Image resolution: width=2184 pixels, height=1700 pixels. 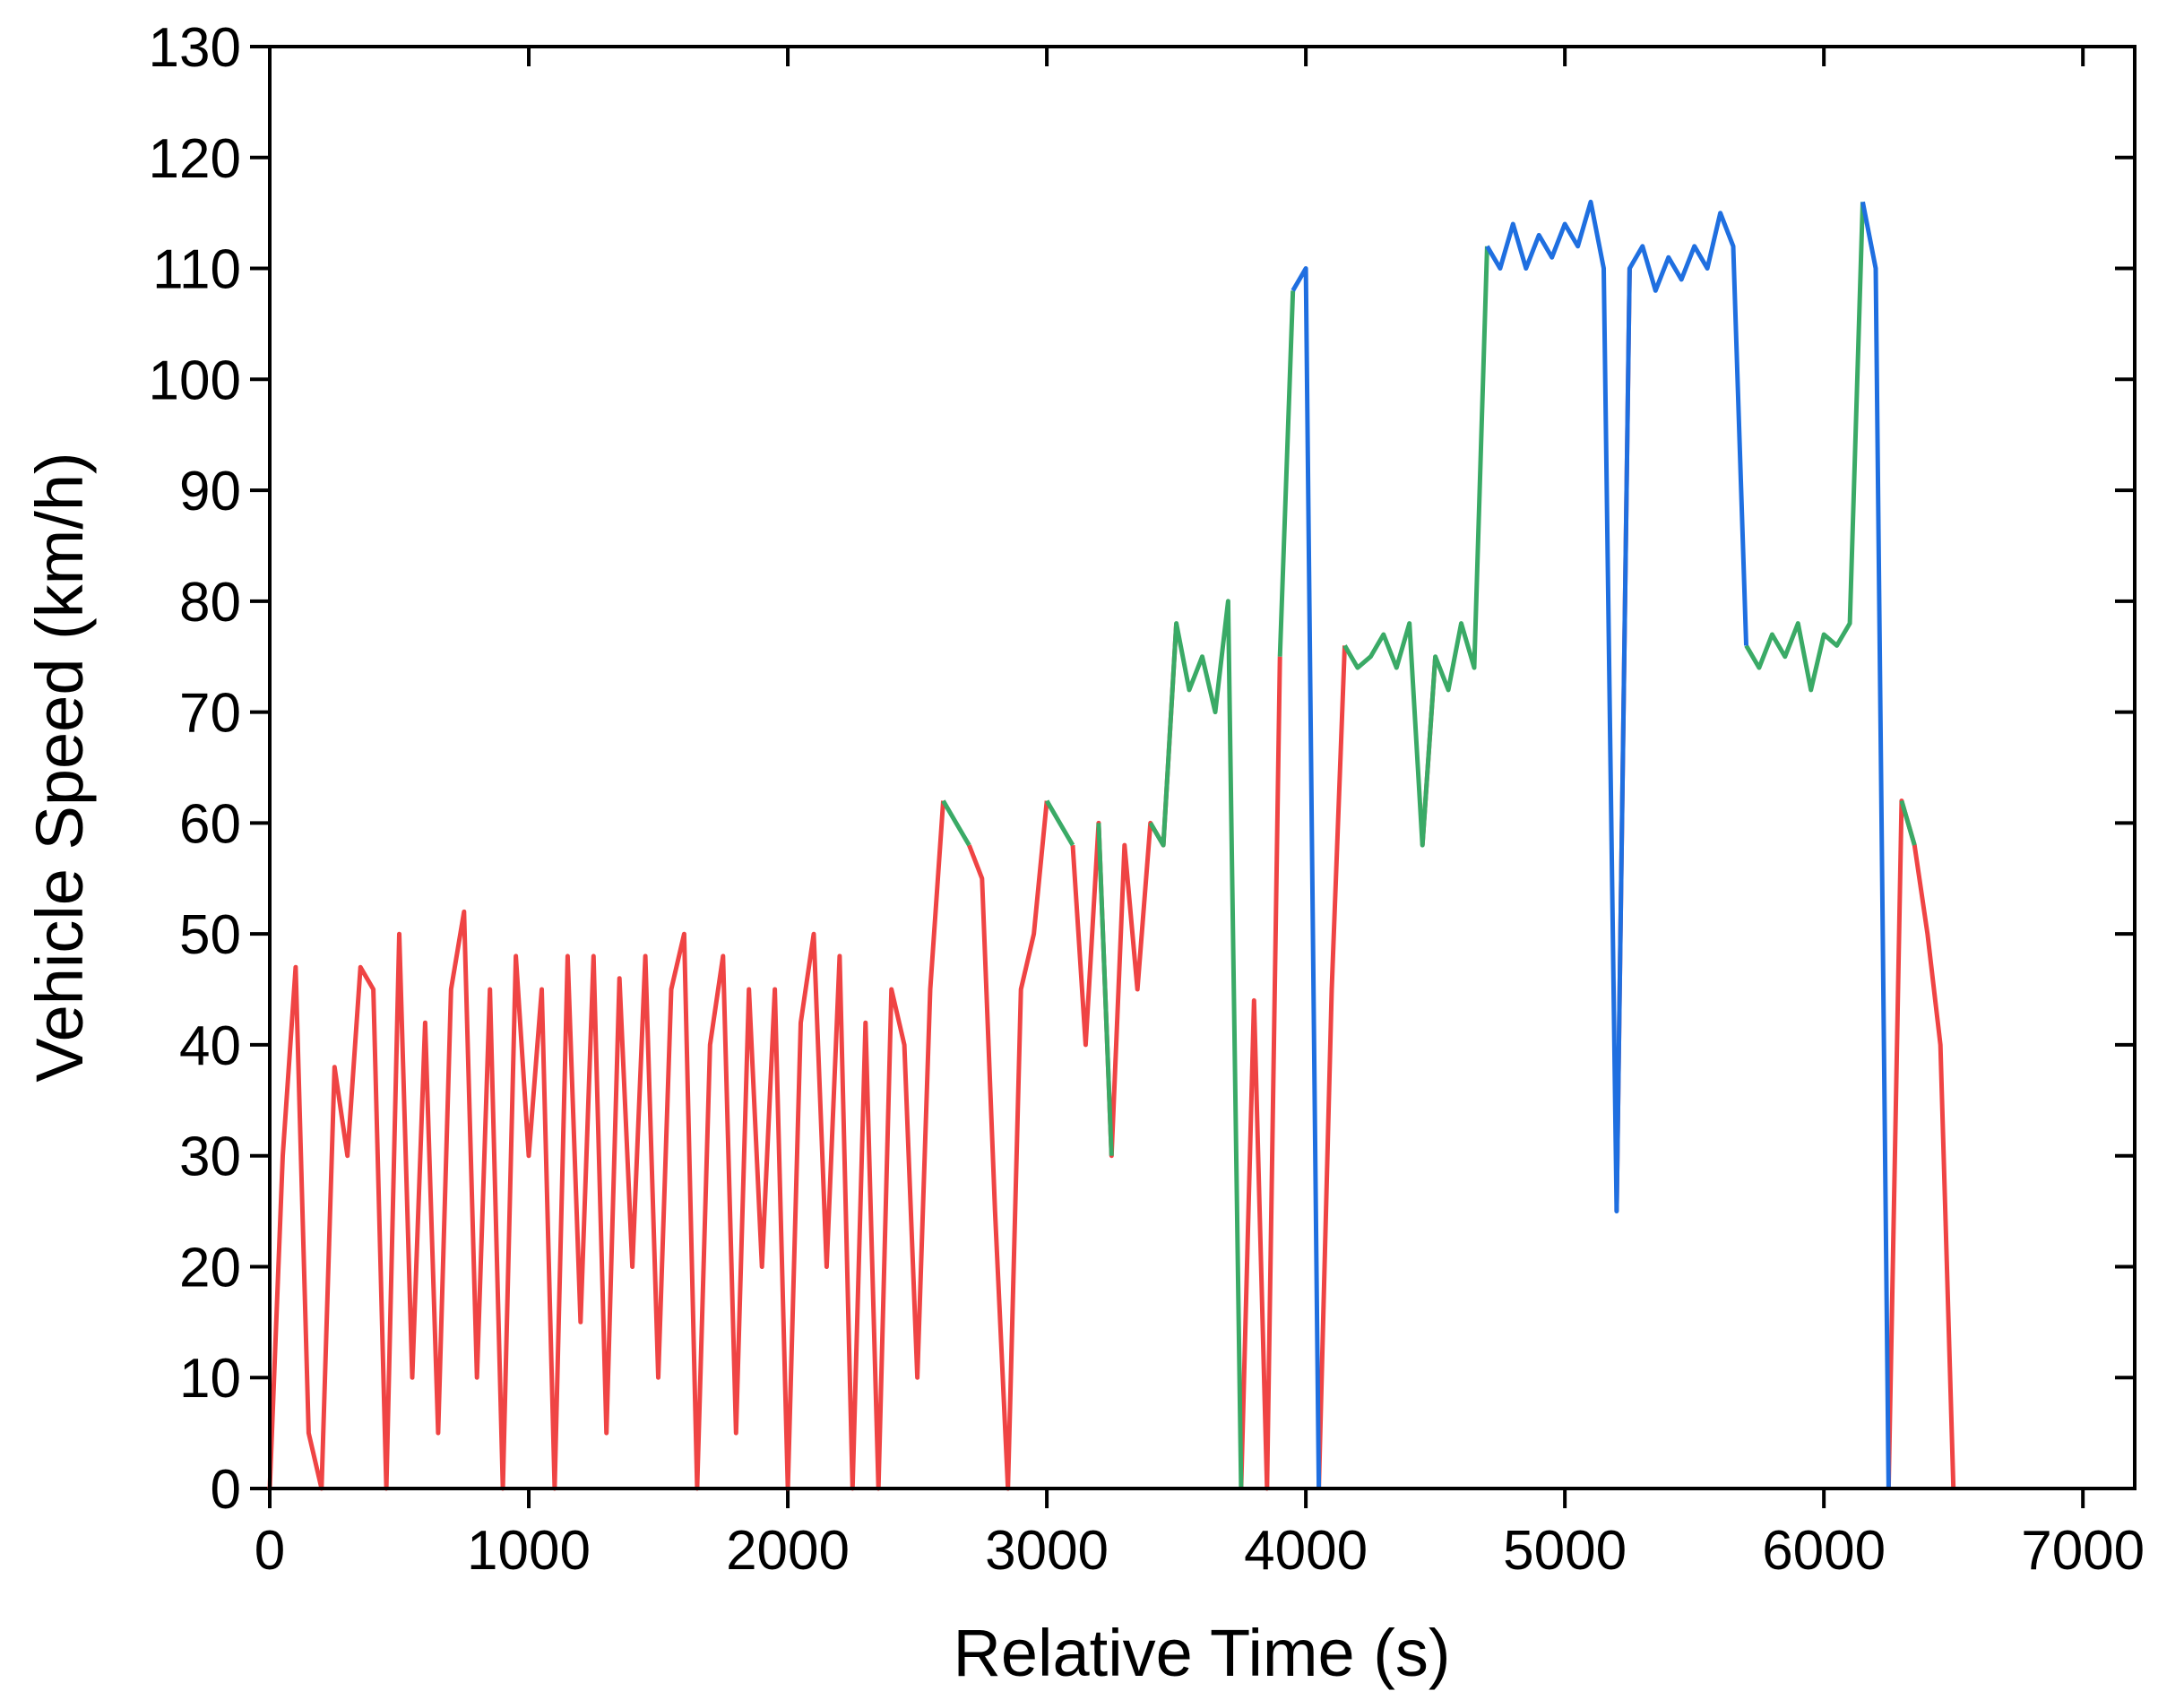 What do you see at coordinates (210, 824) in the screenshot?
I see `y-tick-label: 60` at bounding box center [210, 824].